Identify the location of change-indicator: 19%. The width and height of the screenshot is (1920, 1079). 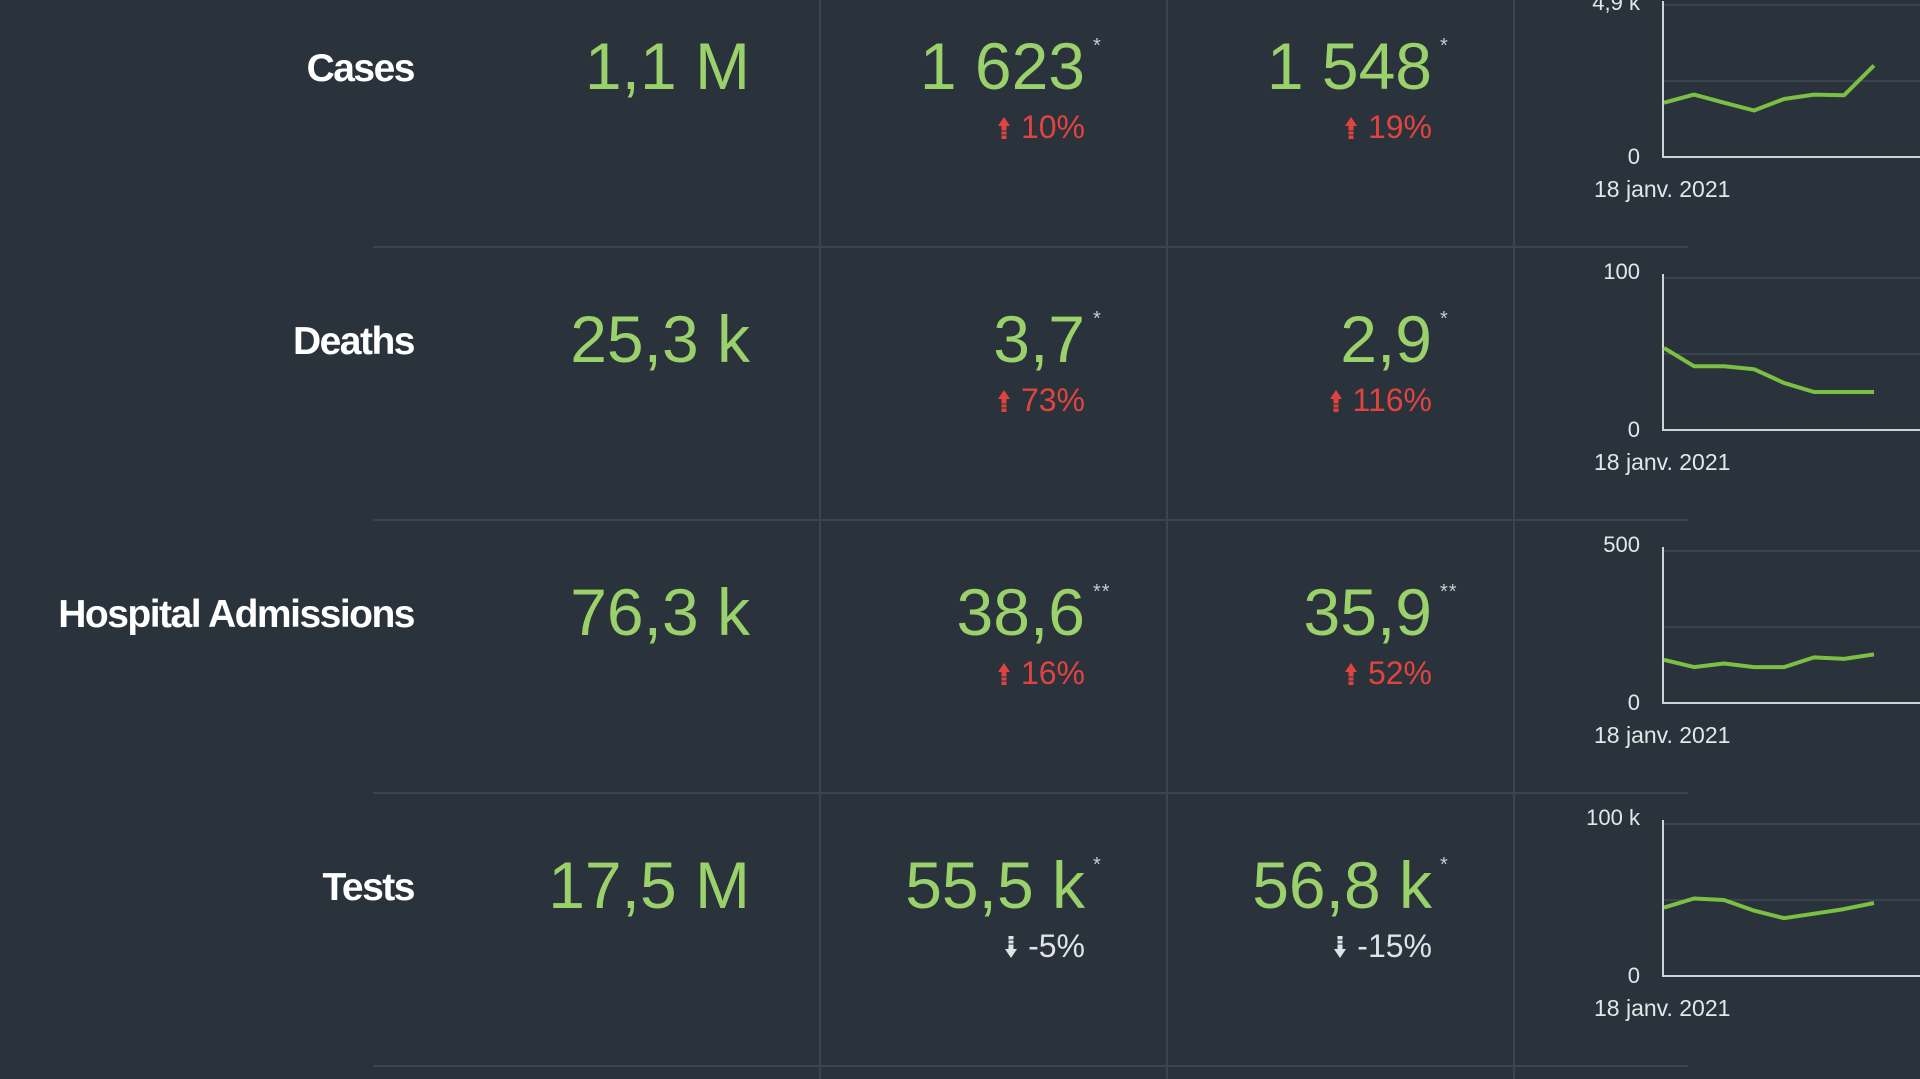
(1388, 127).